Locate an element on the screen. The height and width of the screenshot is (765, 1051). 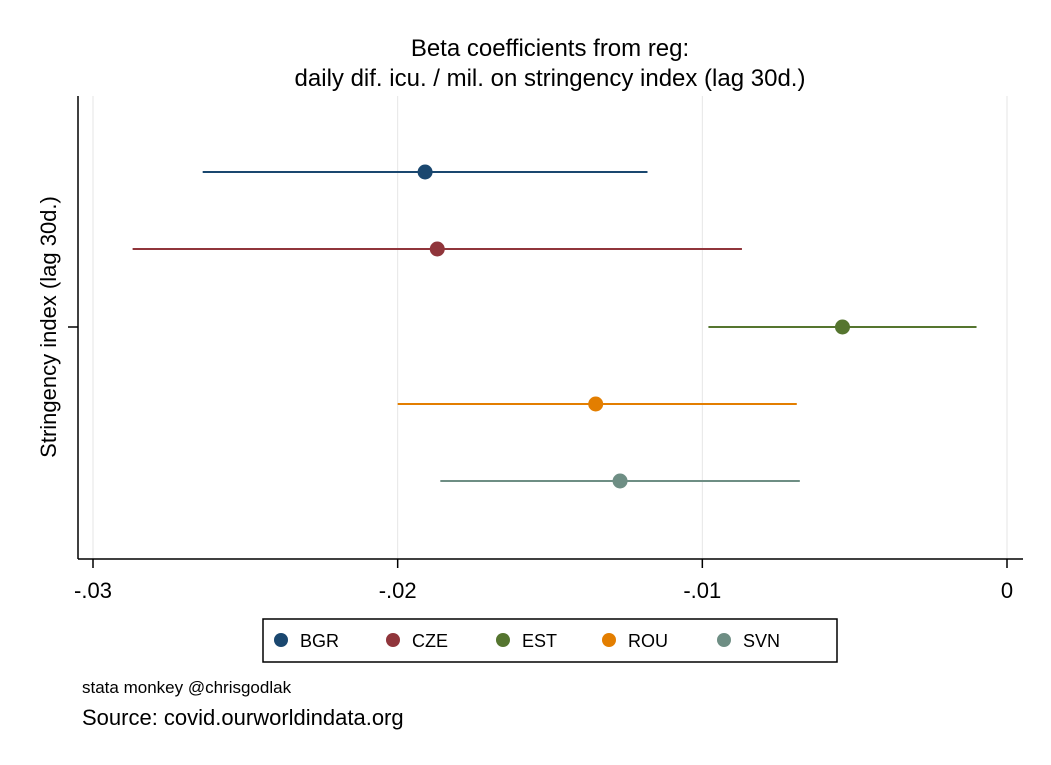
x-tick-label-1: -.02 is located at coordinates (398, 590).